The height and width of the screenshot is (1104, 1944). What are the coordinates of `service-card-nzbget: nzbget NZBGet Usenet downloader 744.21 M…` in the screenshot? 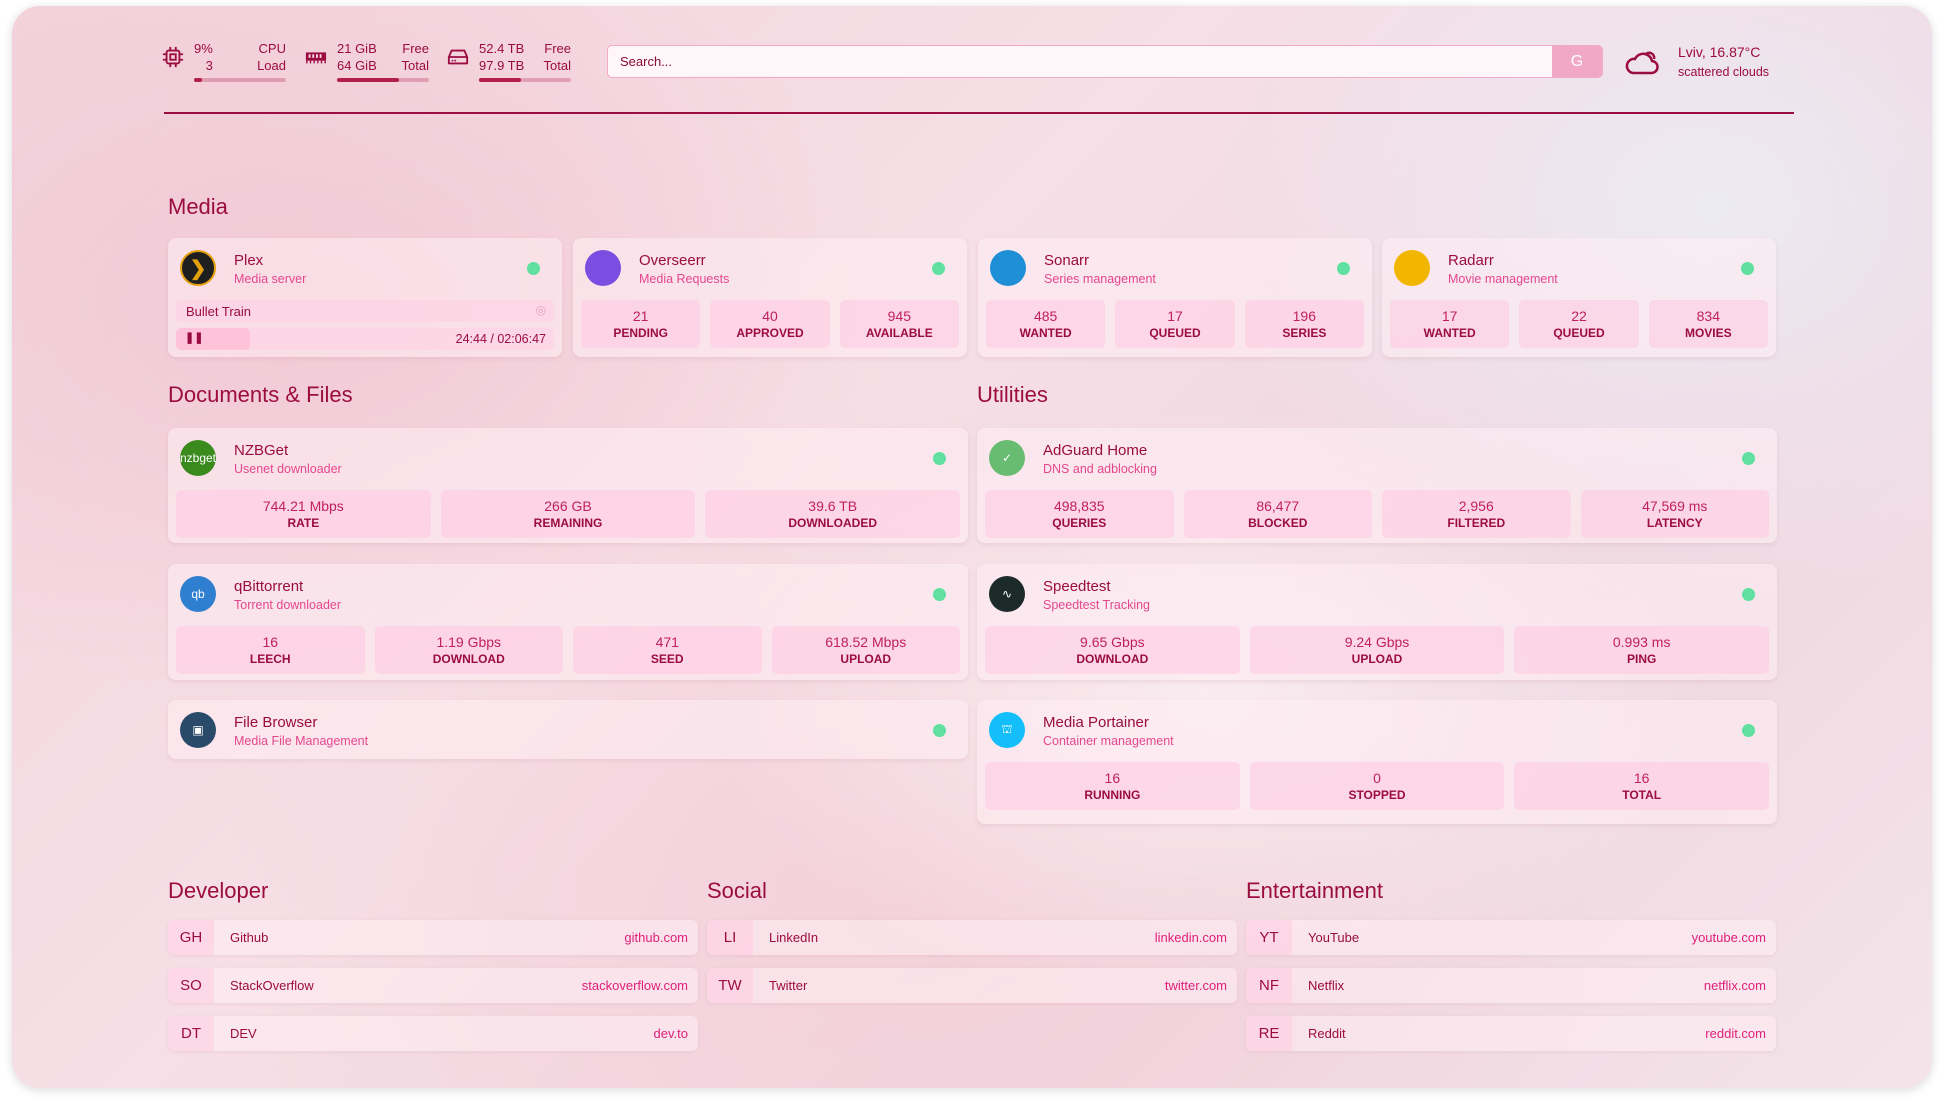 It's located at (568, 485).